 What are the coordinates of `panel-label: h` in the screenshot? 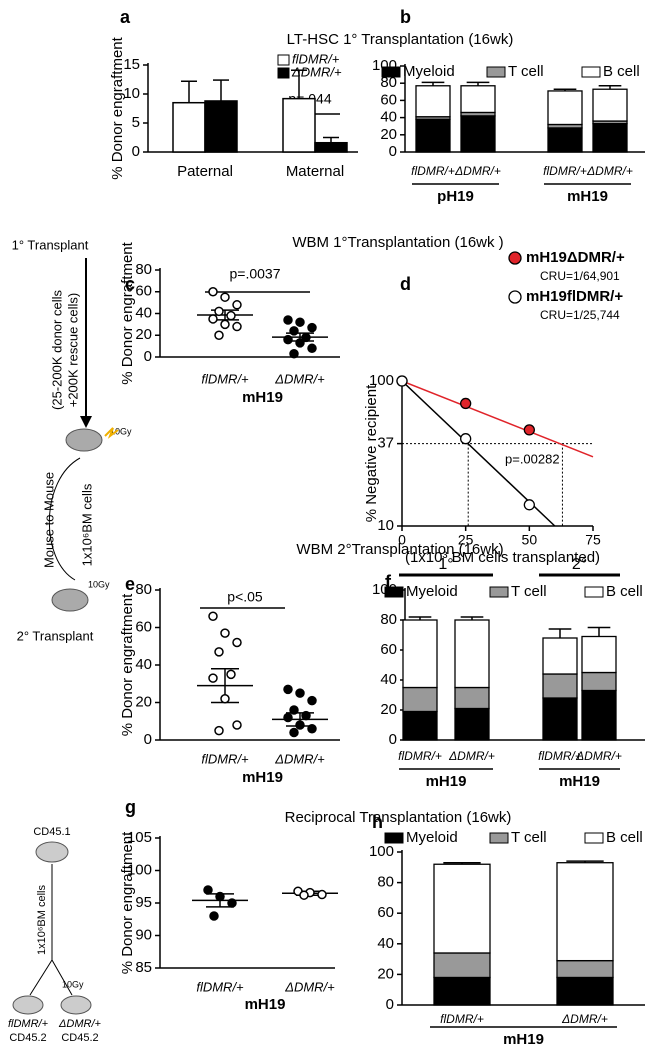 It's located at (377, 822).